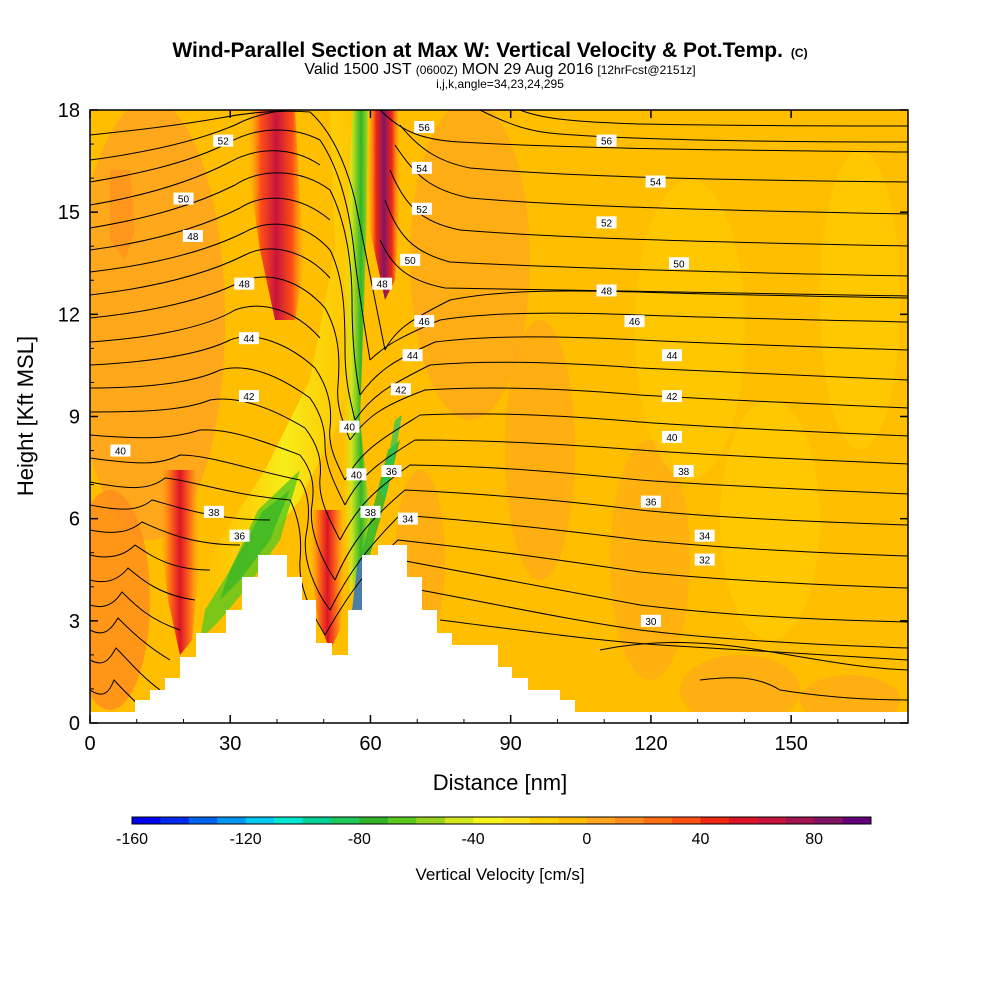 The width and height of the screenshot is (1000, 1000). I want to click on colorbar, so click(501, 820).